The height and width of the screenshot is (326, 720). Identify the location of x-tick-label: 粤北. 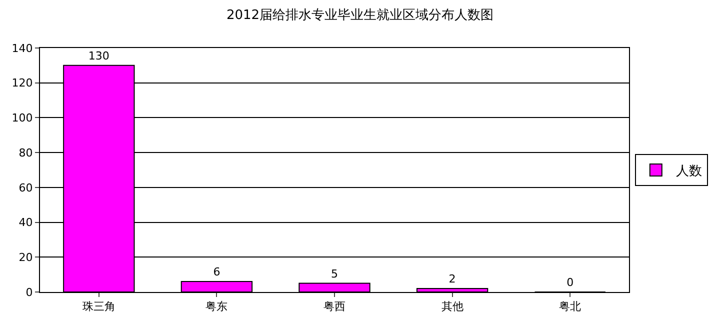
(570, 307).